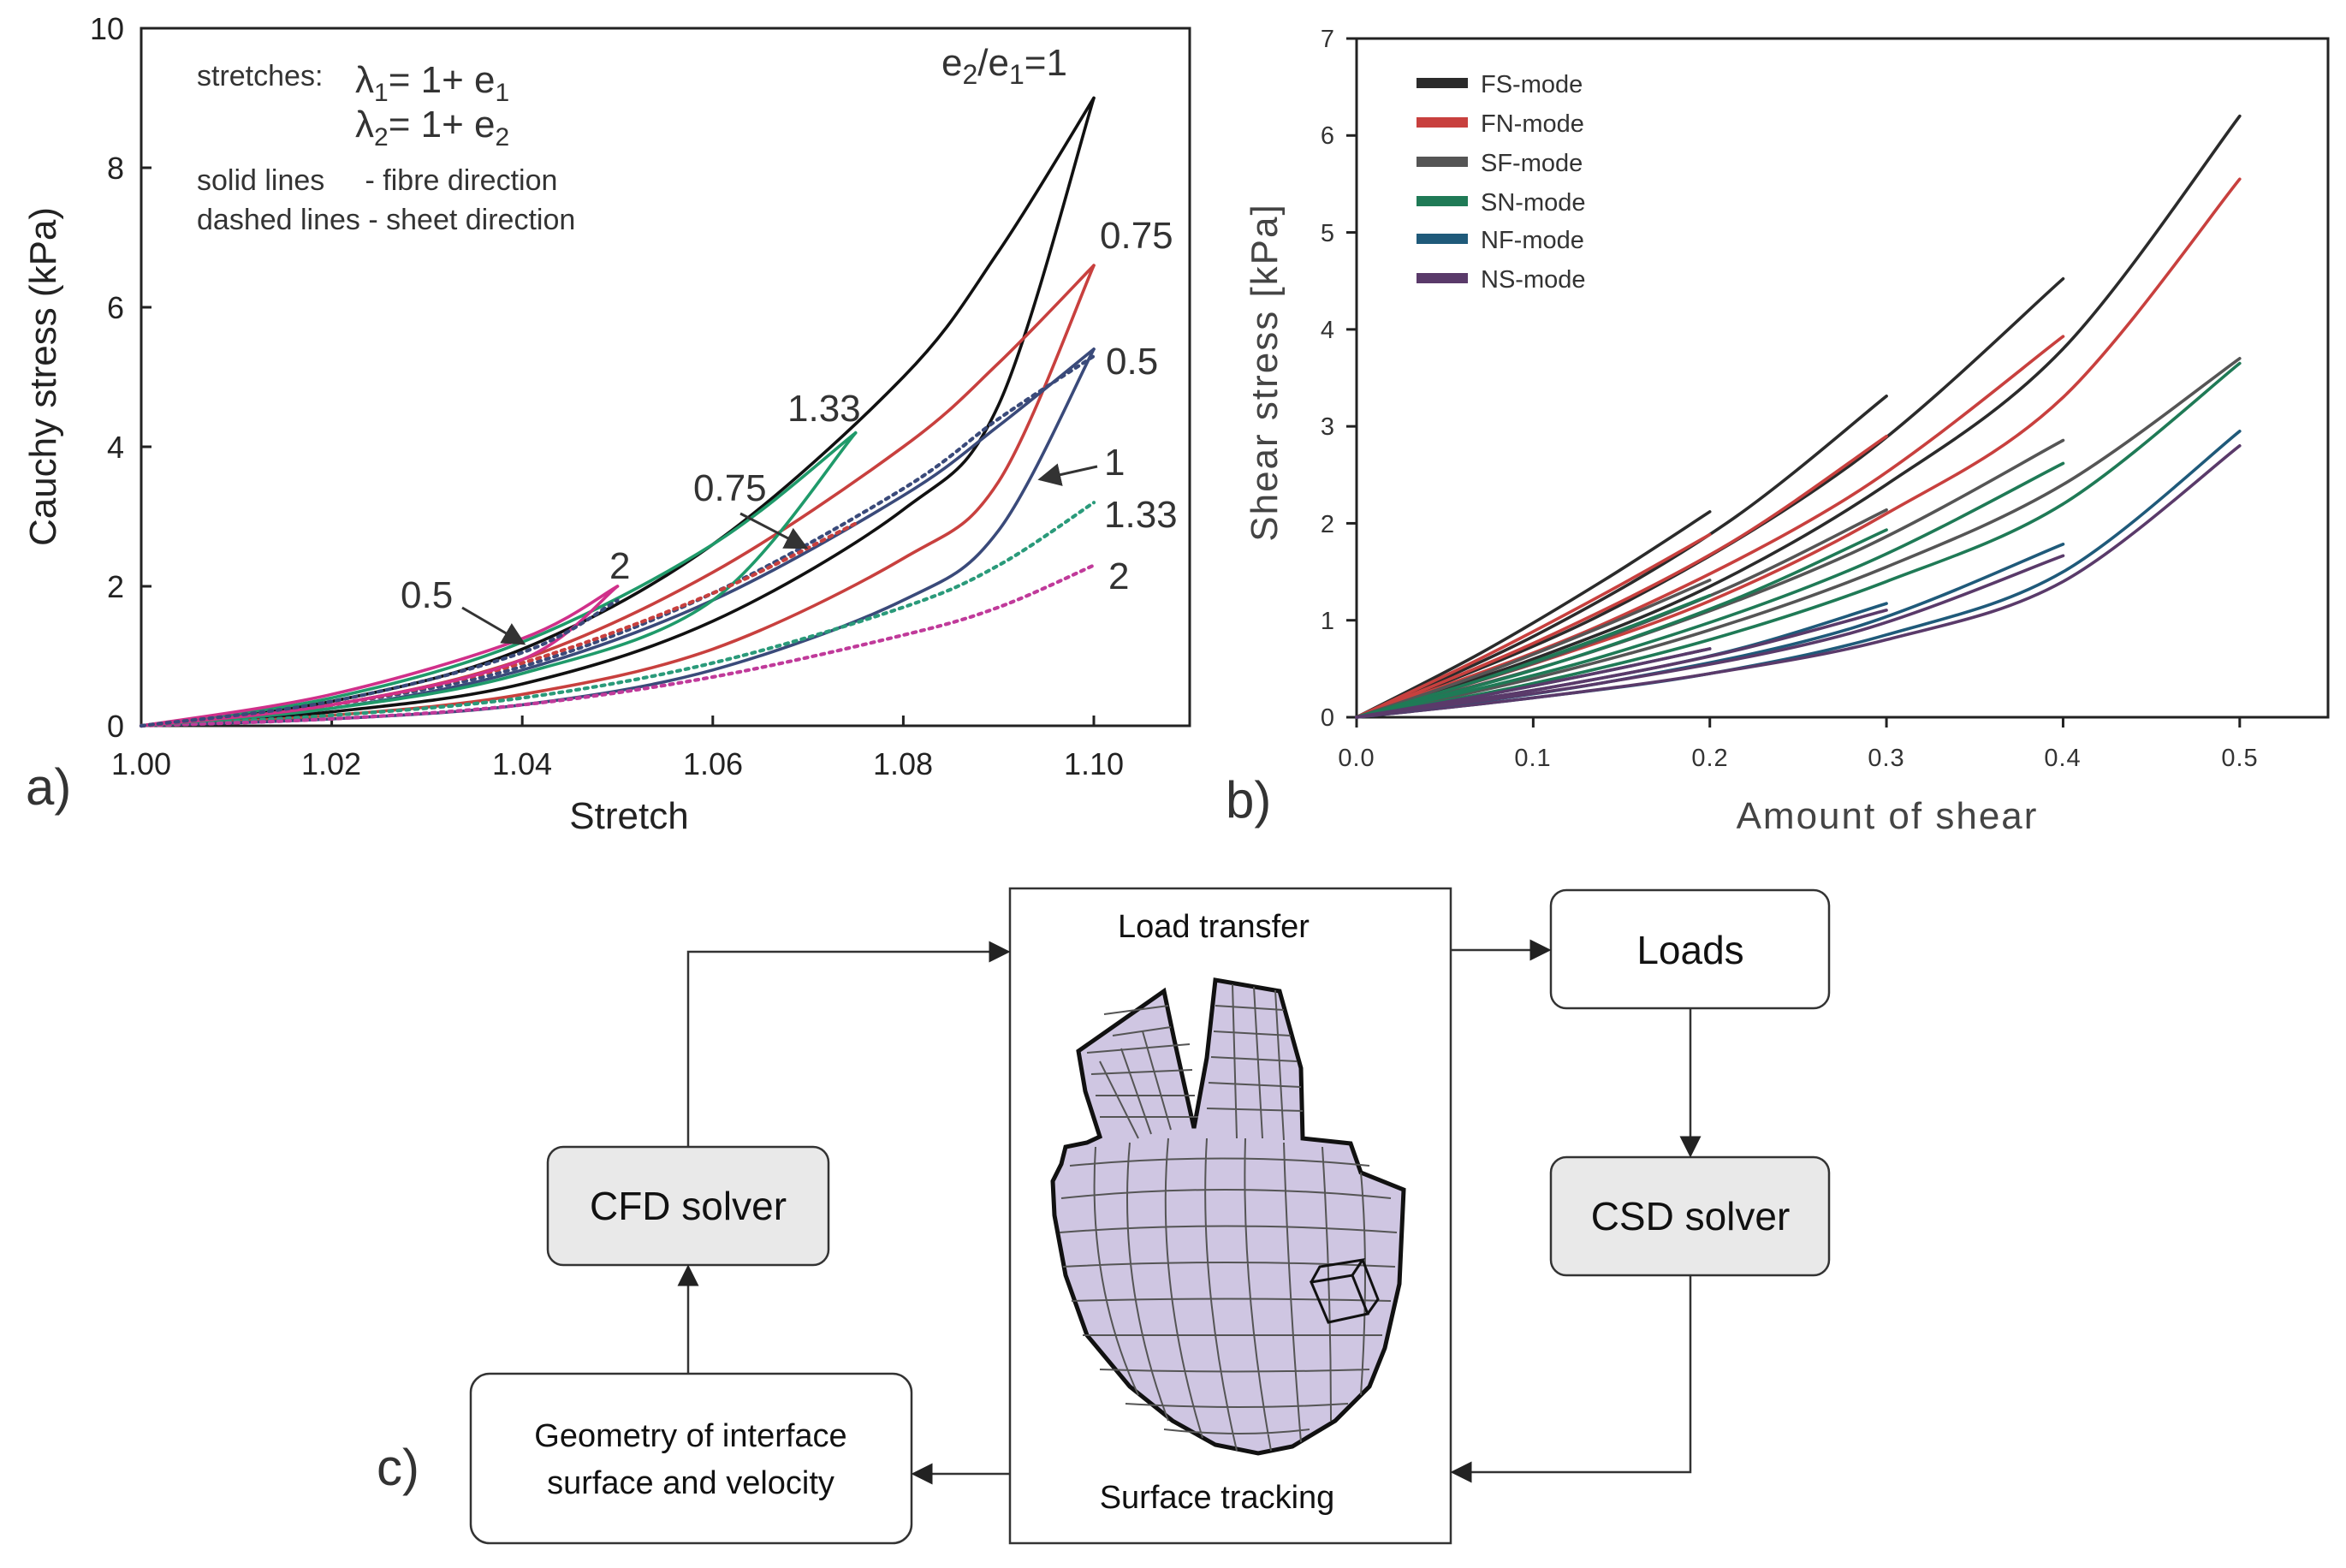  What do you see at coordinates (43, 376) in the screenshot?
I see `panel-a-y-axis-title: Cauchy stress (kPa)` at bounding box center [43, 376].